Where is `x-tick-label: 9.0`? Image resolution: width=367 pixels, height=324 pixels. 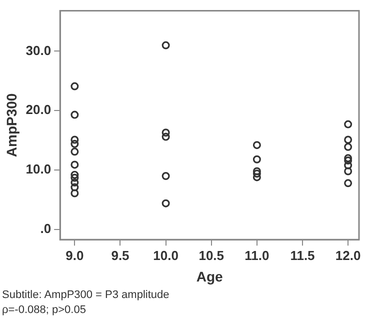
x-tick-label: 9.0 is located at coordinates (75, 255).